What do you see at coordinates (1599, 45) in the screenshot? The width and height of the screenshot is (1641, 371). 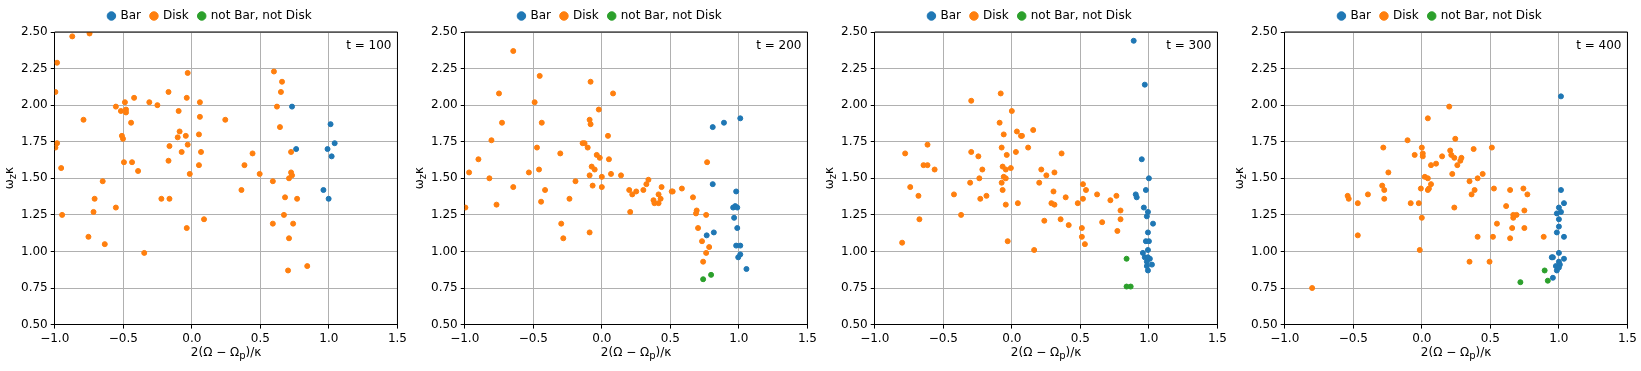 I see `annotation: t = 400` at bounding box center [1599, 45].